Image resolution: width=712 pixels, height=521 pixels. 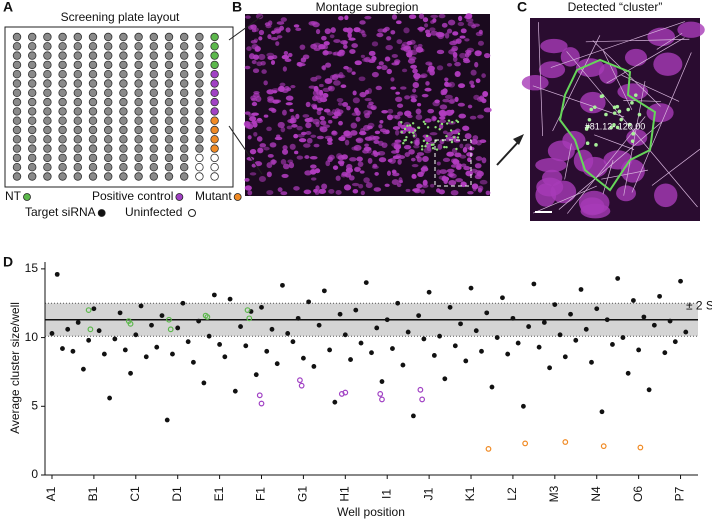 I want to click on x-axis-label: Well position, so click(x=371, y=512).